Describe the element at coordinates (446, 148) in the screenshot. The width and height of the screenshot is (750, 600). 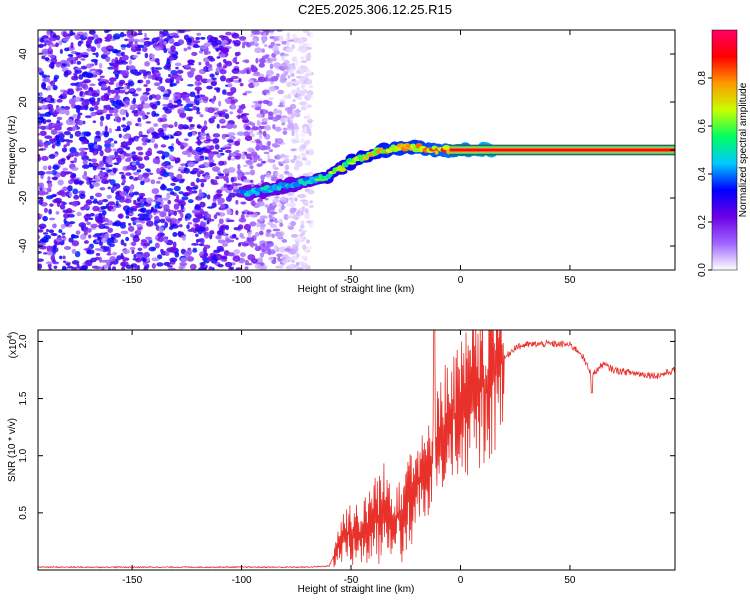
I see `ridge-core` at that location.